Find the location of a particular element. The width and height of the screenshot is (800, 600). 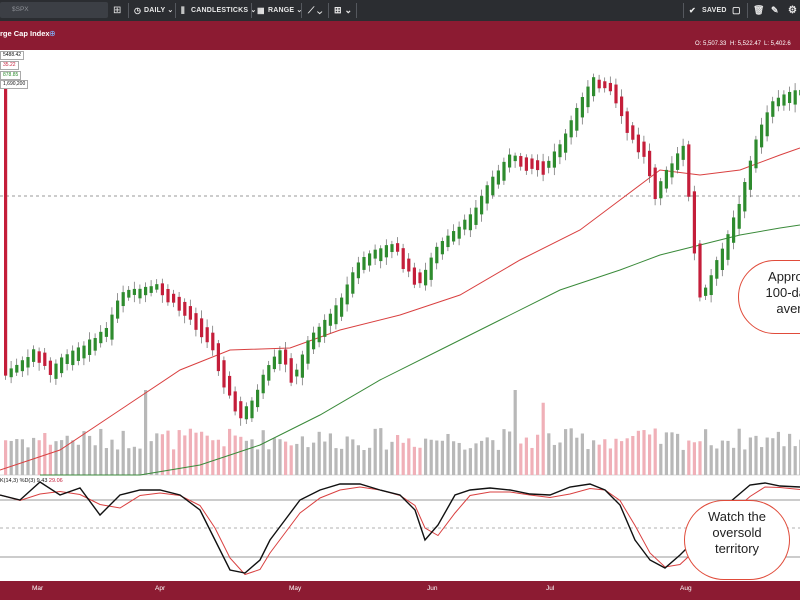

oversold-callout: Watch the oversold territory is located at coordinates (737, 540).